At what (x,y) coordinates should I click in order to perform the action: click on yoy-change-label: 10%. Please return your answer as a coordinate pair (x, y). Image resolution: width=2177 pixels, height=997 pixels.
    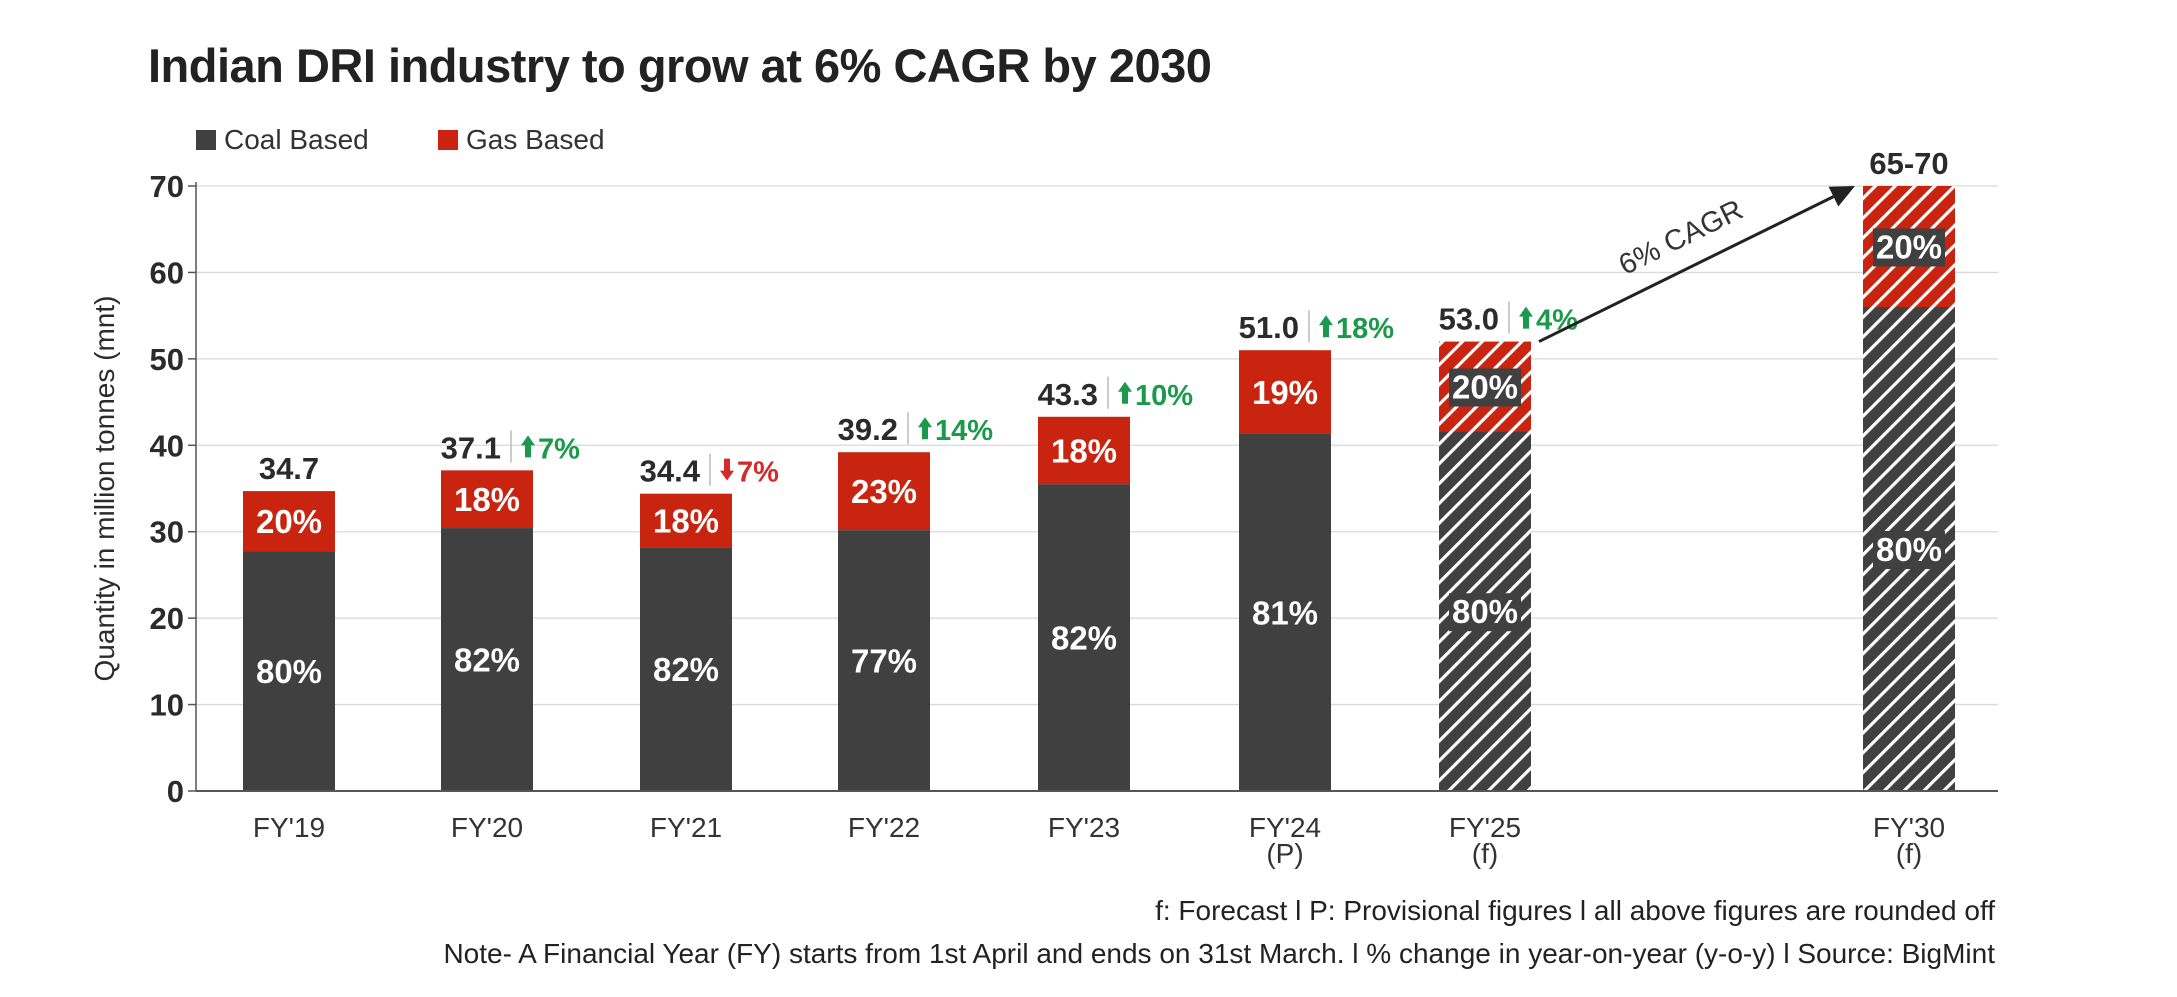
    Looking at the image, I should click on (1164, 396).